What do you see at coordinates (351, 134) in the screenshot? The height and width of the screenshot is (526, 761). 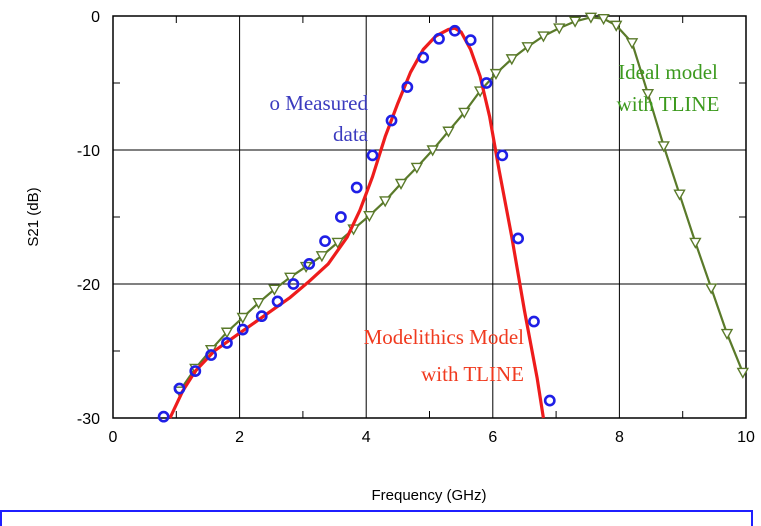 I see `annotation-measured: data` at bounding box center [351, 134].